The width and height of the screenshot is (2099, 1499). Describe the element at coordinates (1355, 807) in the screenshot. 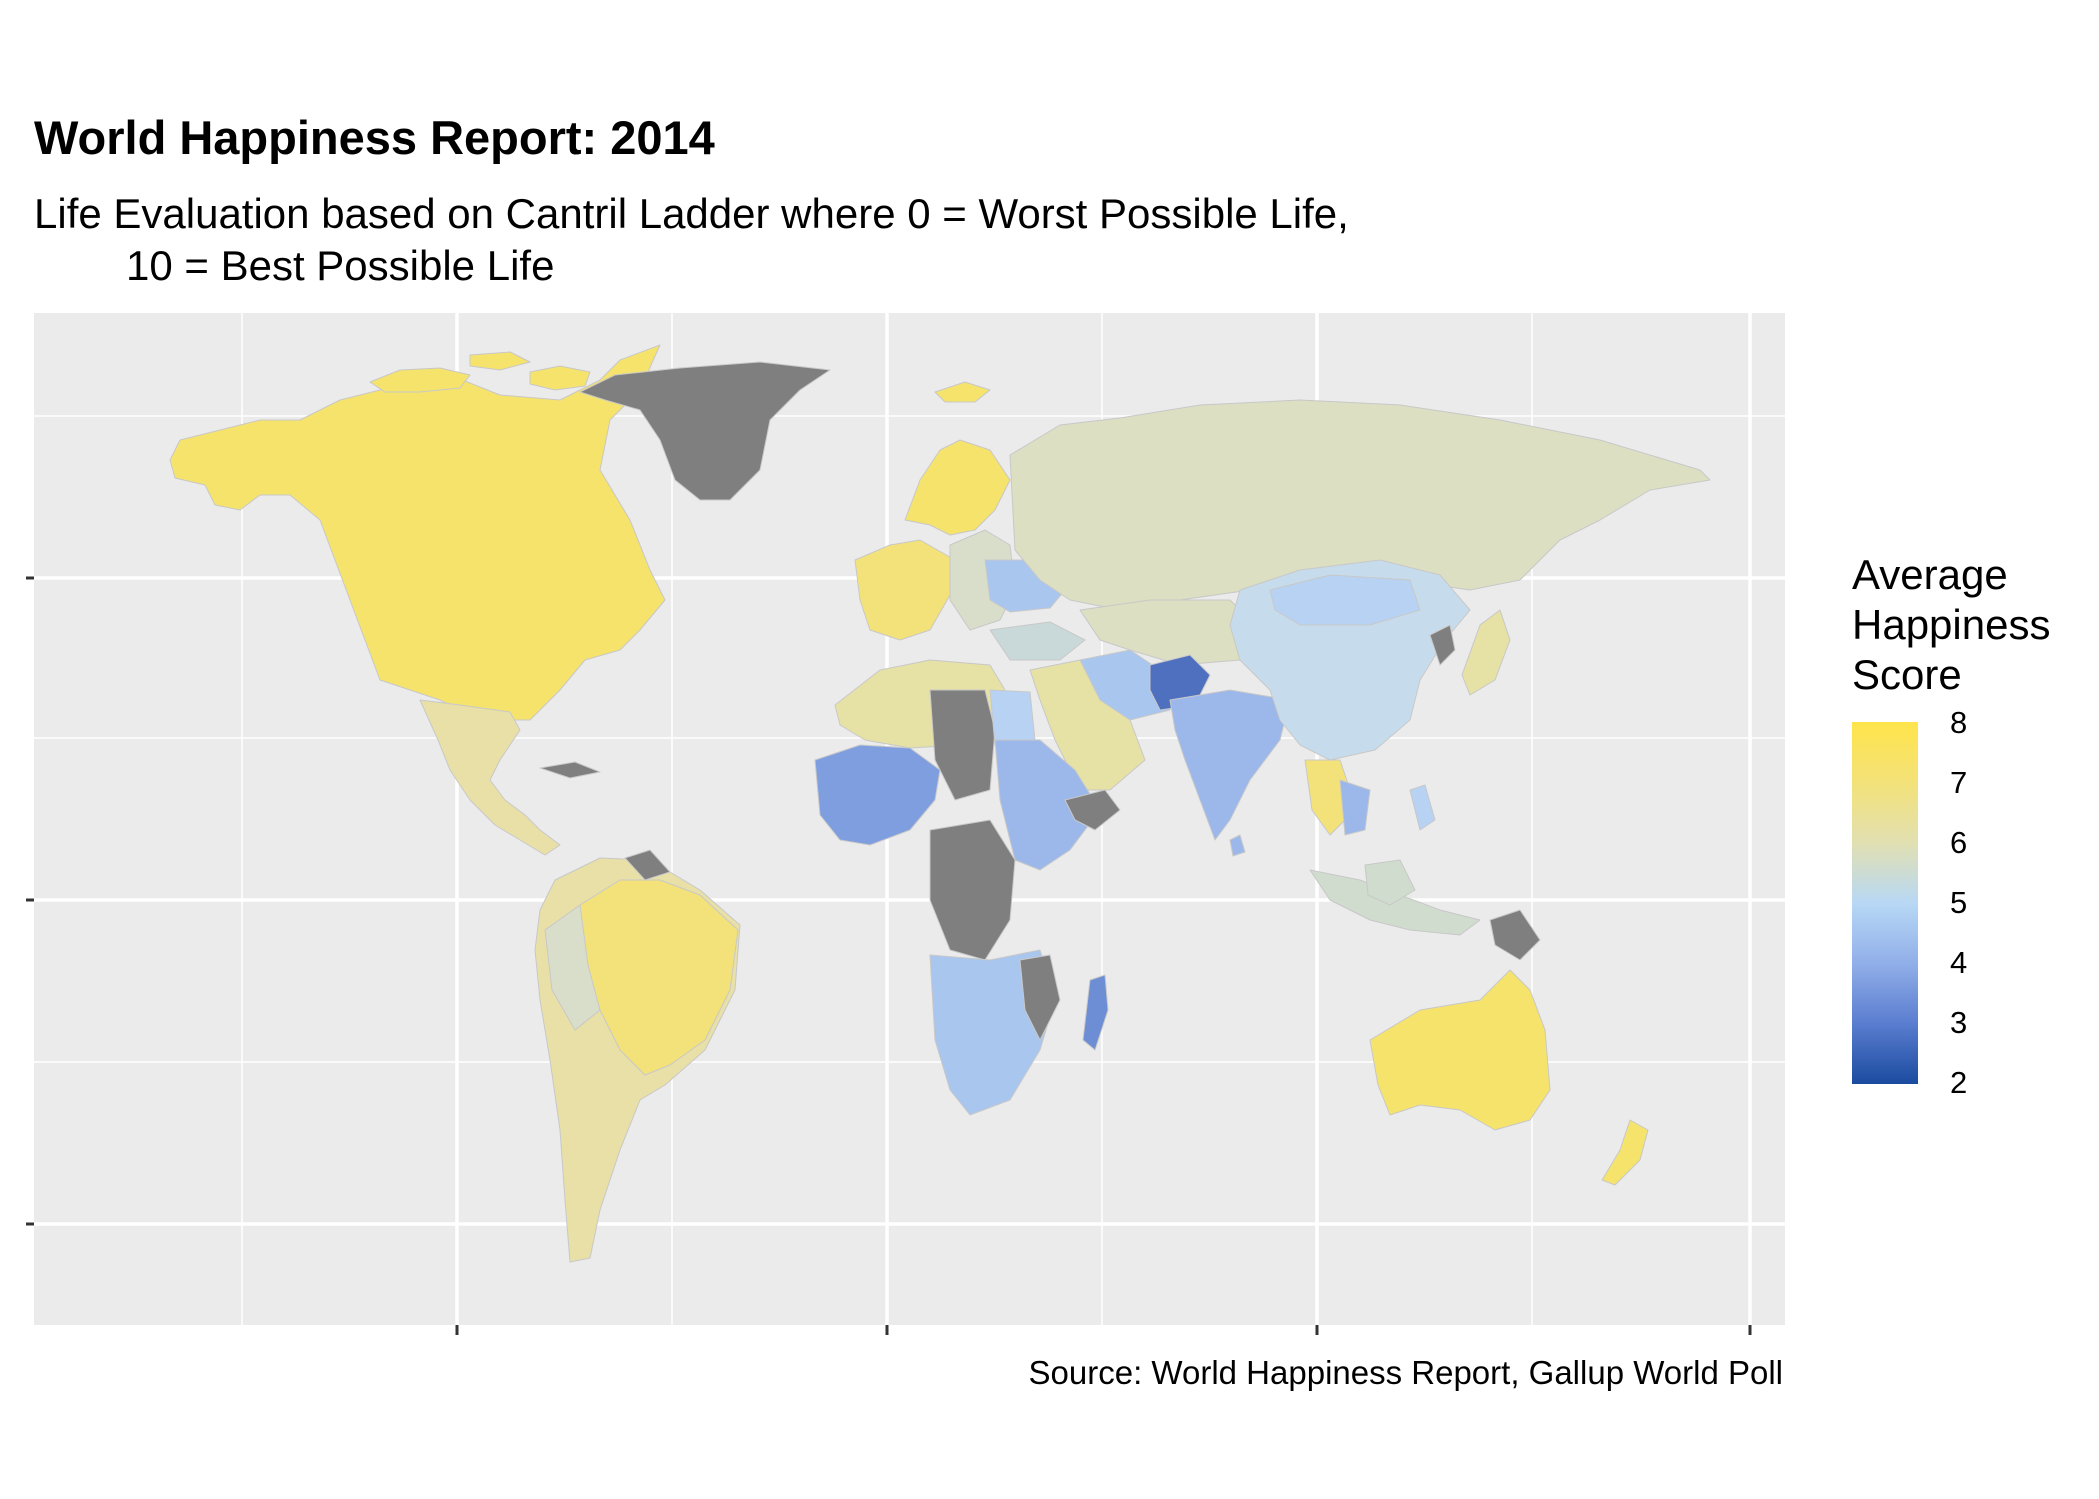

I see `indochina` at that location.